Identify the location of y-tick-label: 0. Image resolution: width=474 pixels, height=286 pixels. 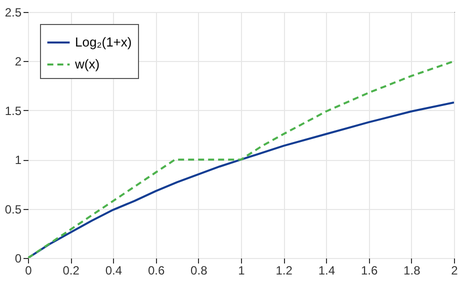
(18, 259).